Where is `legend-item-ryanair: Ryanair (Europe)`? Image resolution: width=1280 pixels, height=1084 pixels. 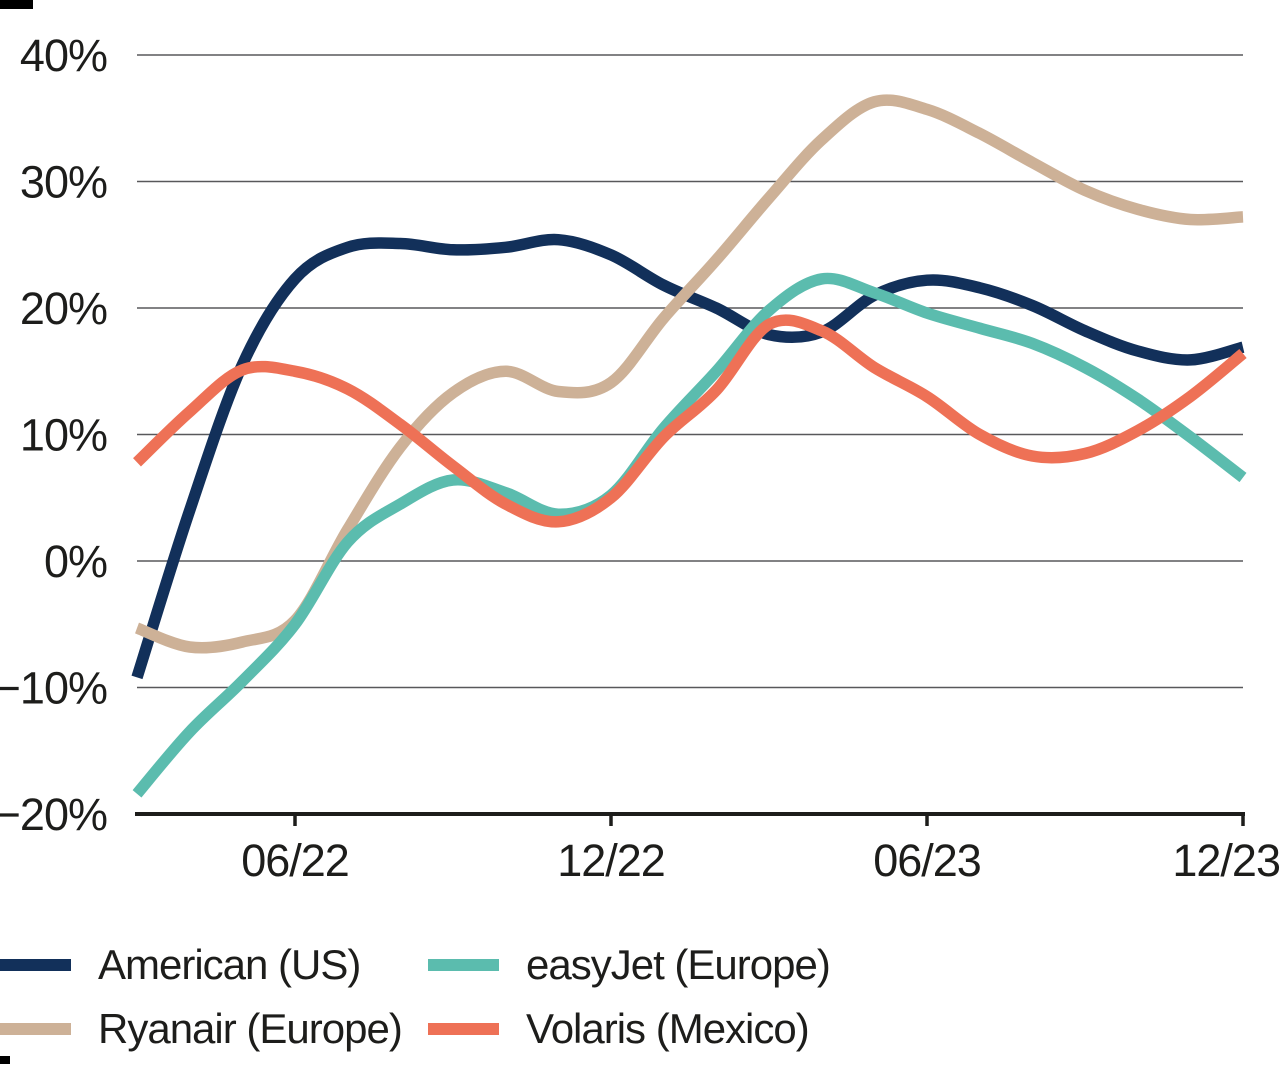
legend-item-ryanair: Ryanair (Europe) is located at coordinates (201, 1028).